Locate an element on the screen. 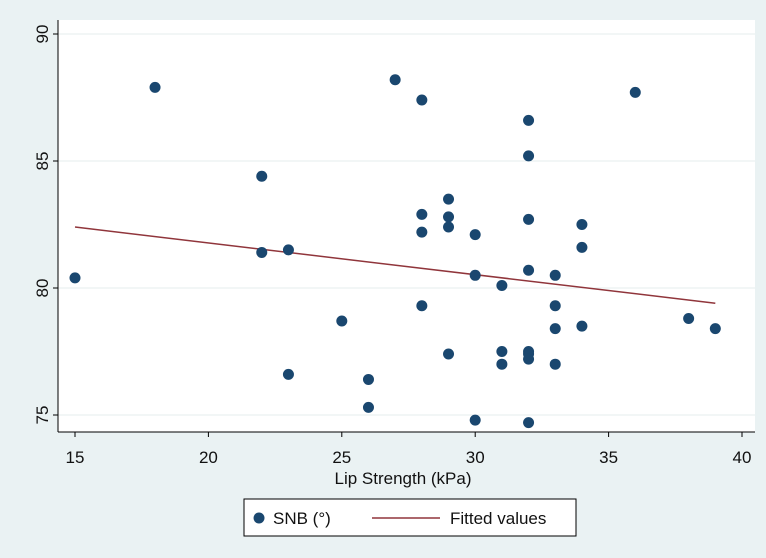 The image size is (766, 558). legend: SNB (°) Fitted values is located at coordinates (410, 517).